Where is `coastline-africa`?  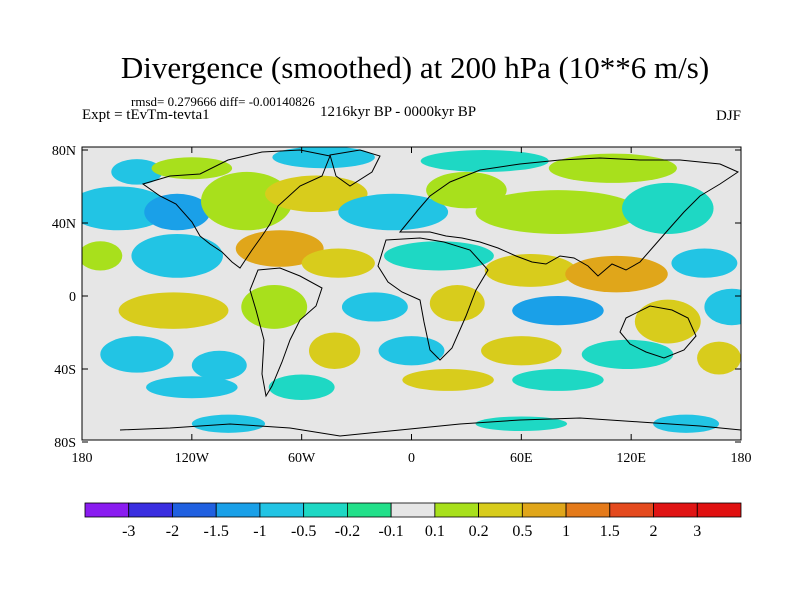 coastline-africa is located at coordinates (433, 299).